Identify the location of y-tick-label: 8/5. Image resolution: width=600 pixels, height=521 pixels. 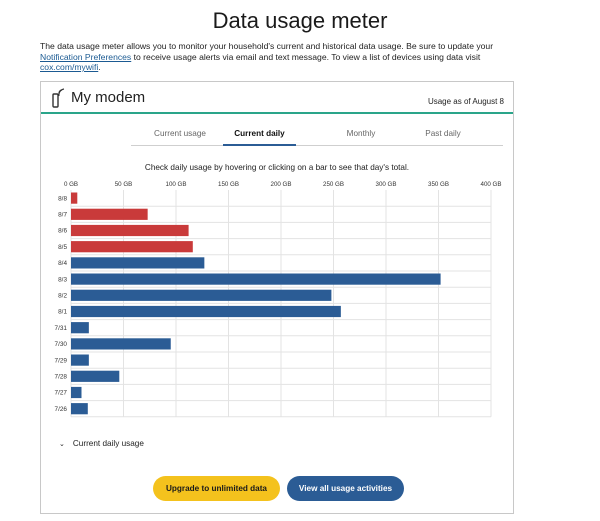
(62, 247).